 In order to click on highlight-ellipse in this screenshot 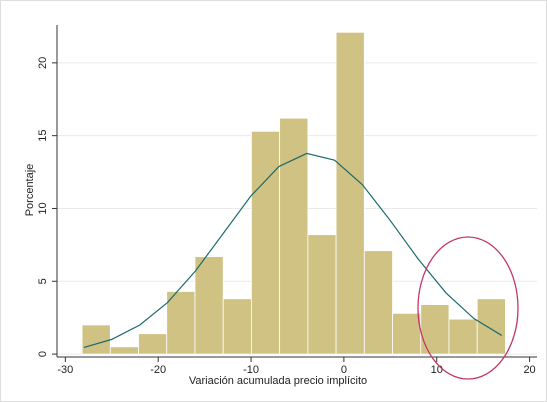, I will do `click(468, 308)`.